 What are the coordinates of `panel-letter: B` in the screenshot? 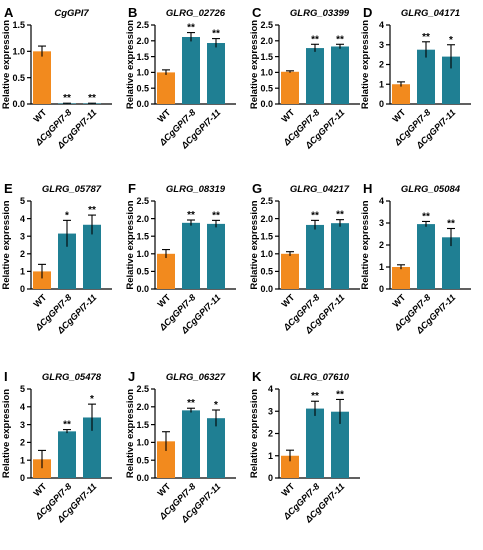 It's located at (132, 12).